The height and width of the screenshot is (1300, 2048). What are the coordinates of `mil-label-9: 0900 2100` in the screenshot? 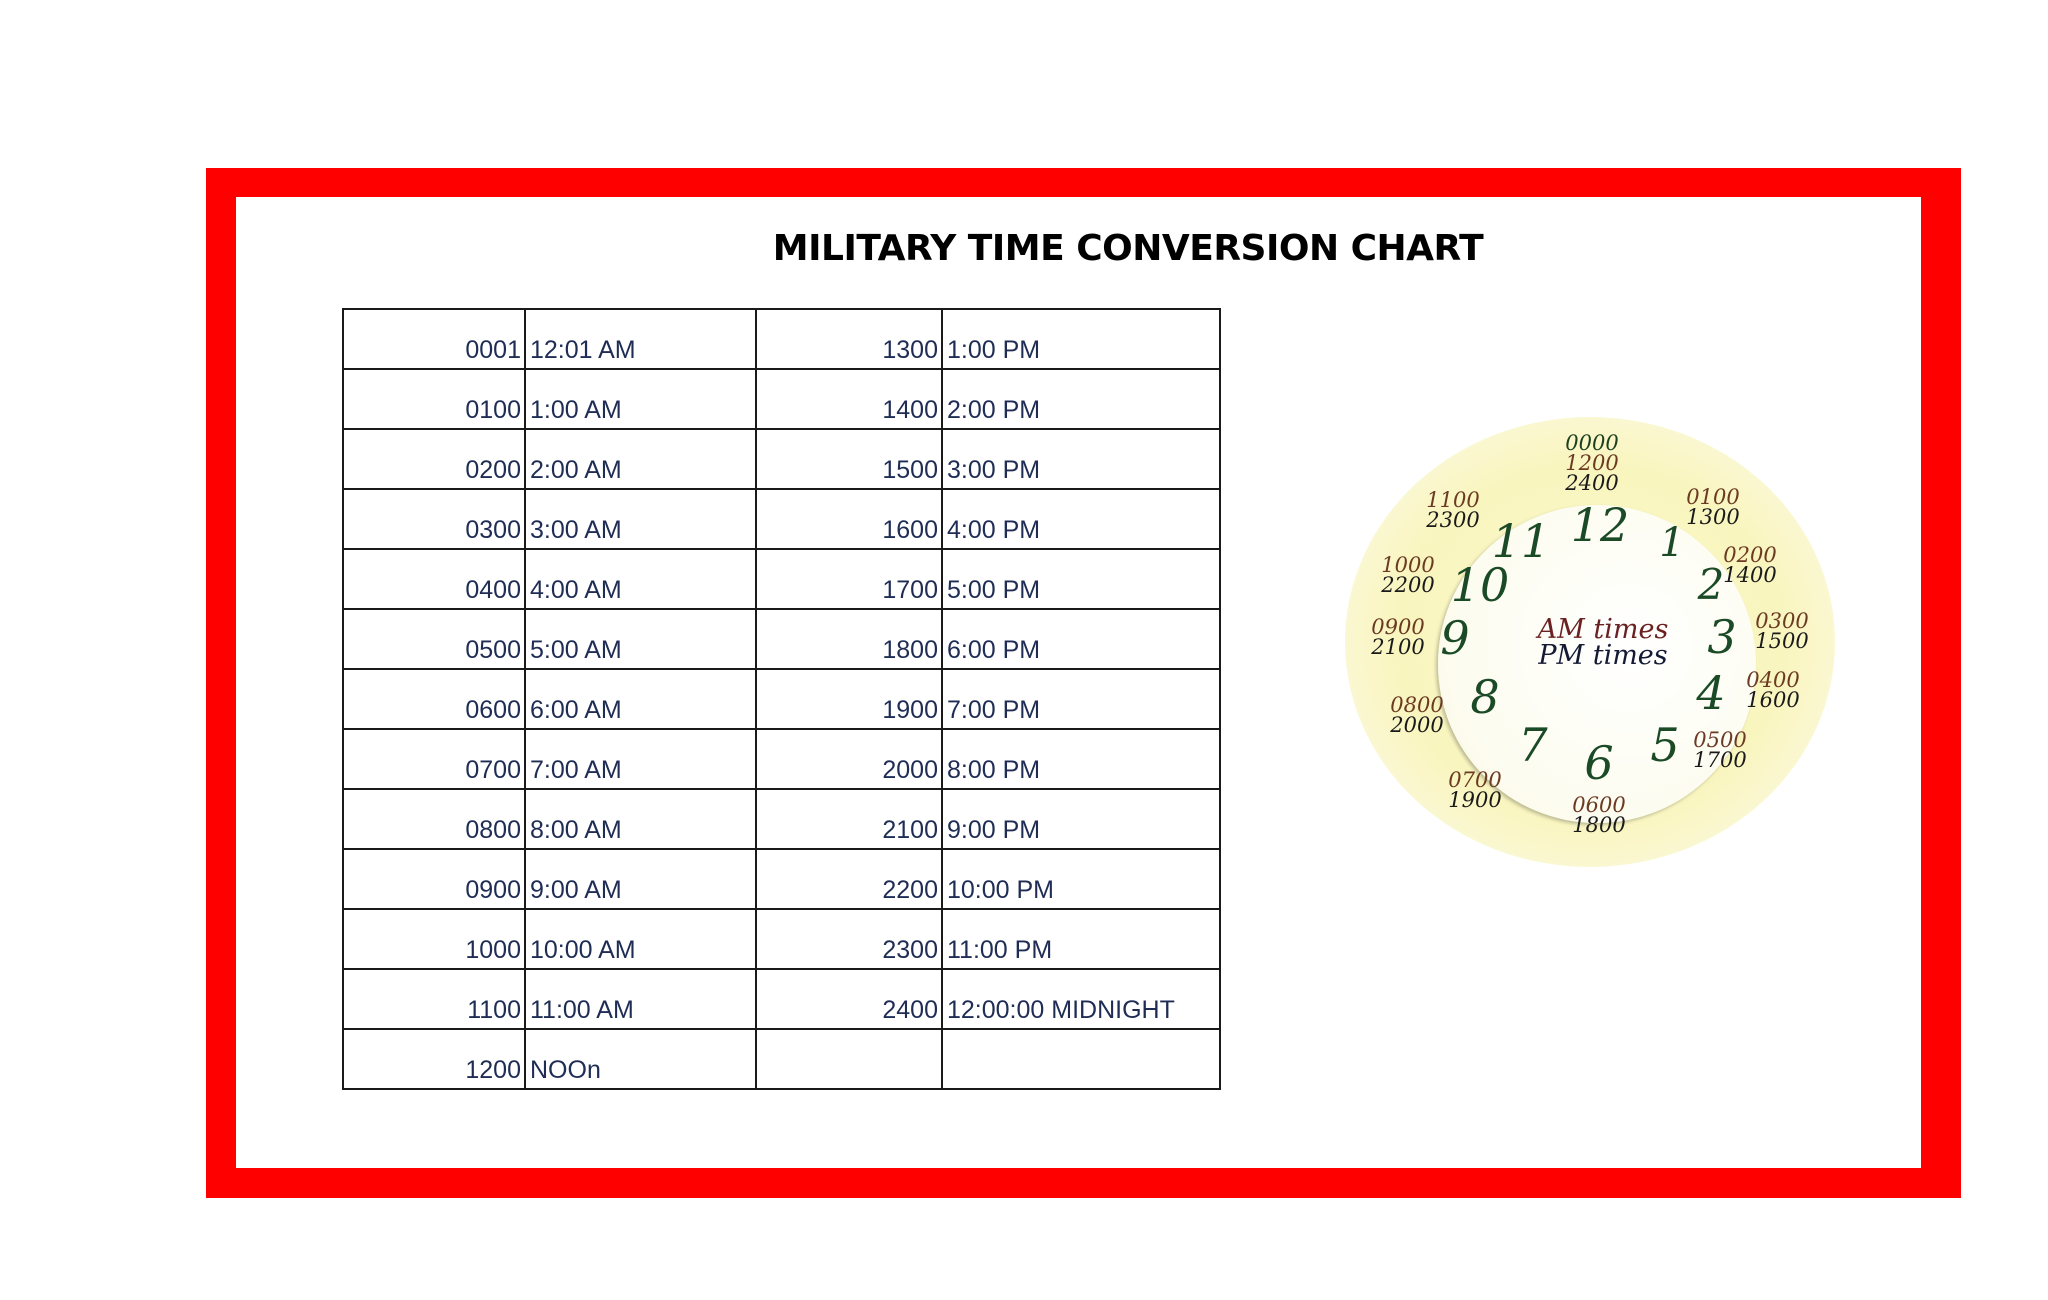 It's located at (1398, 637).